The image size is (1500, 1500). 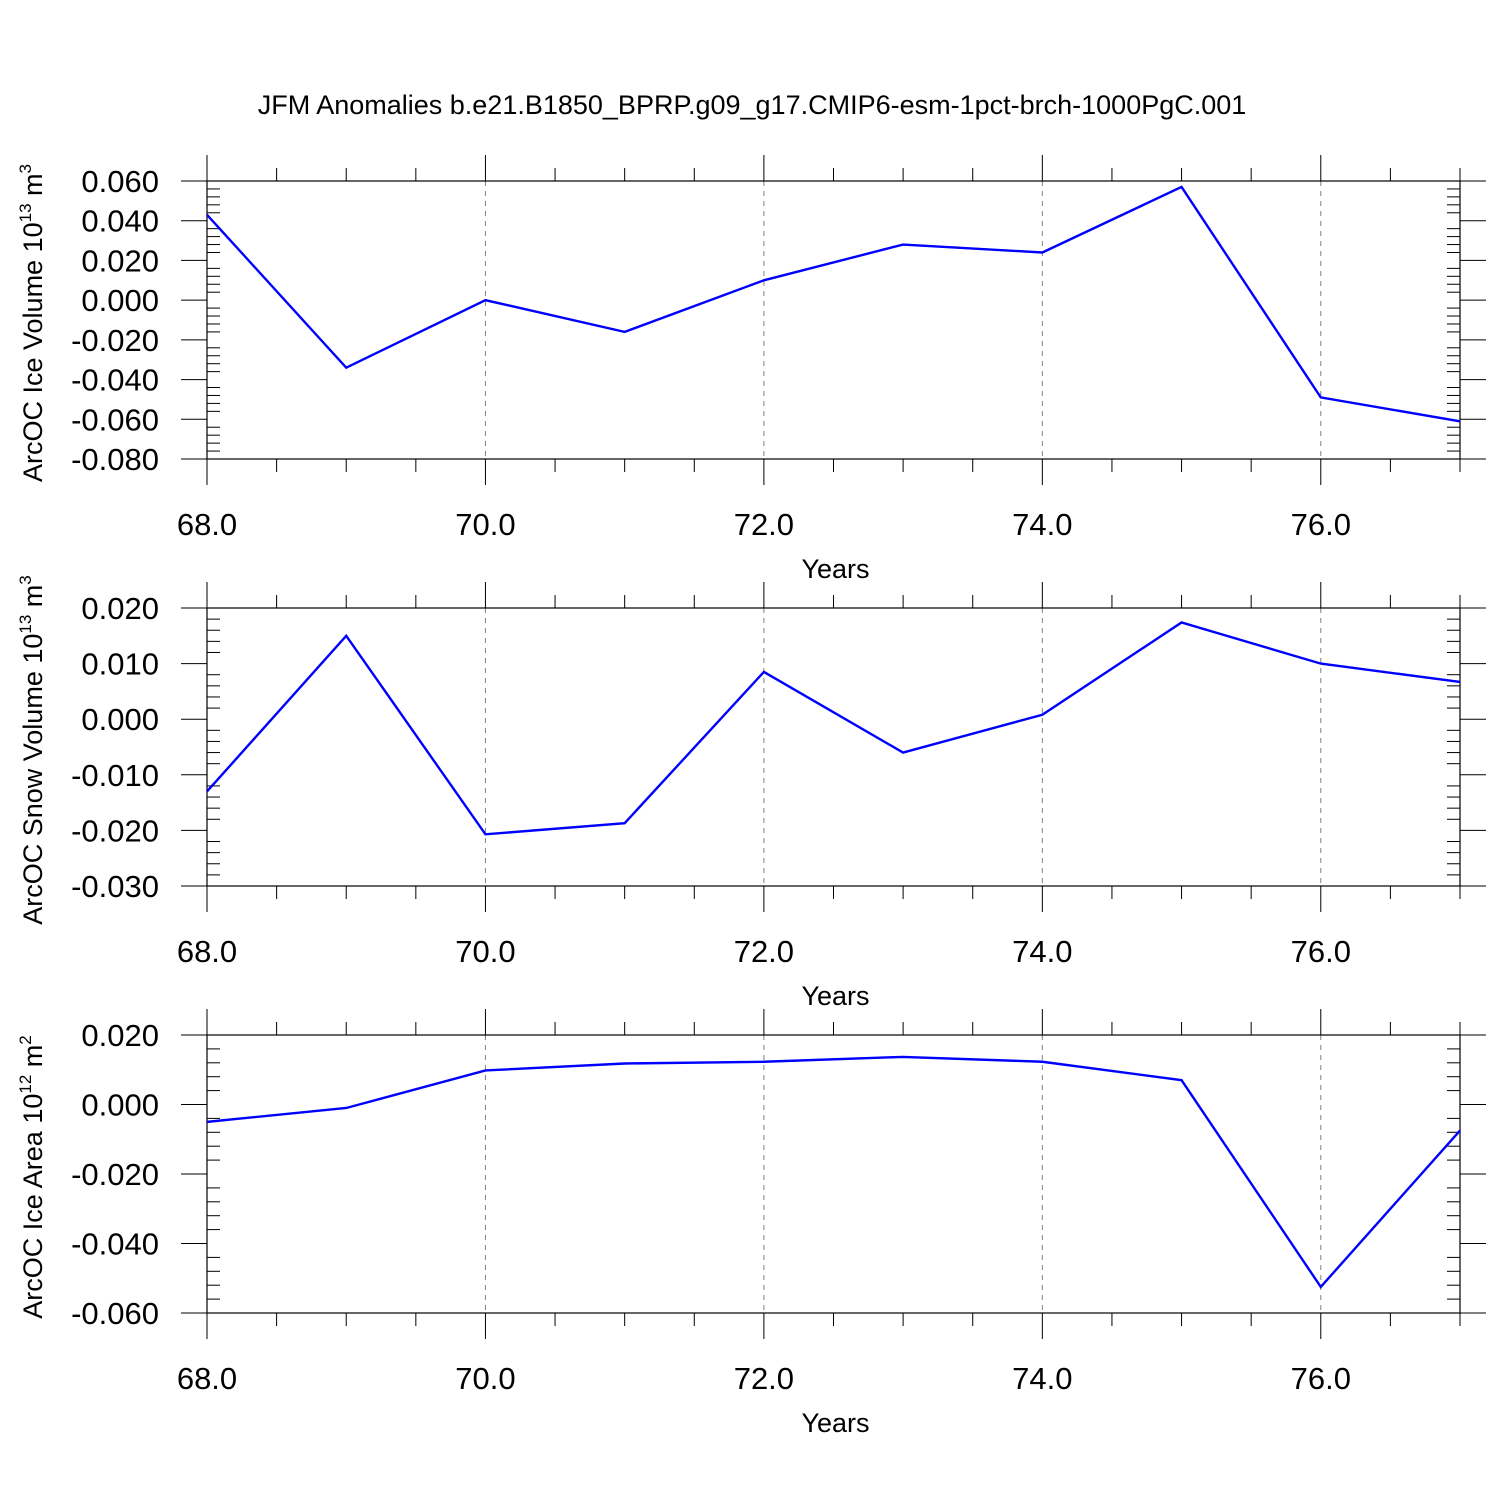 What do you see at coordinates (120, 221) in the screenshot?
I see `y-tick-label: 0.040` at bounding box center [120, 221].